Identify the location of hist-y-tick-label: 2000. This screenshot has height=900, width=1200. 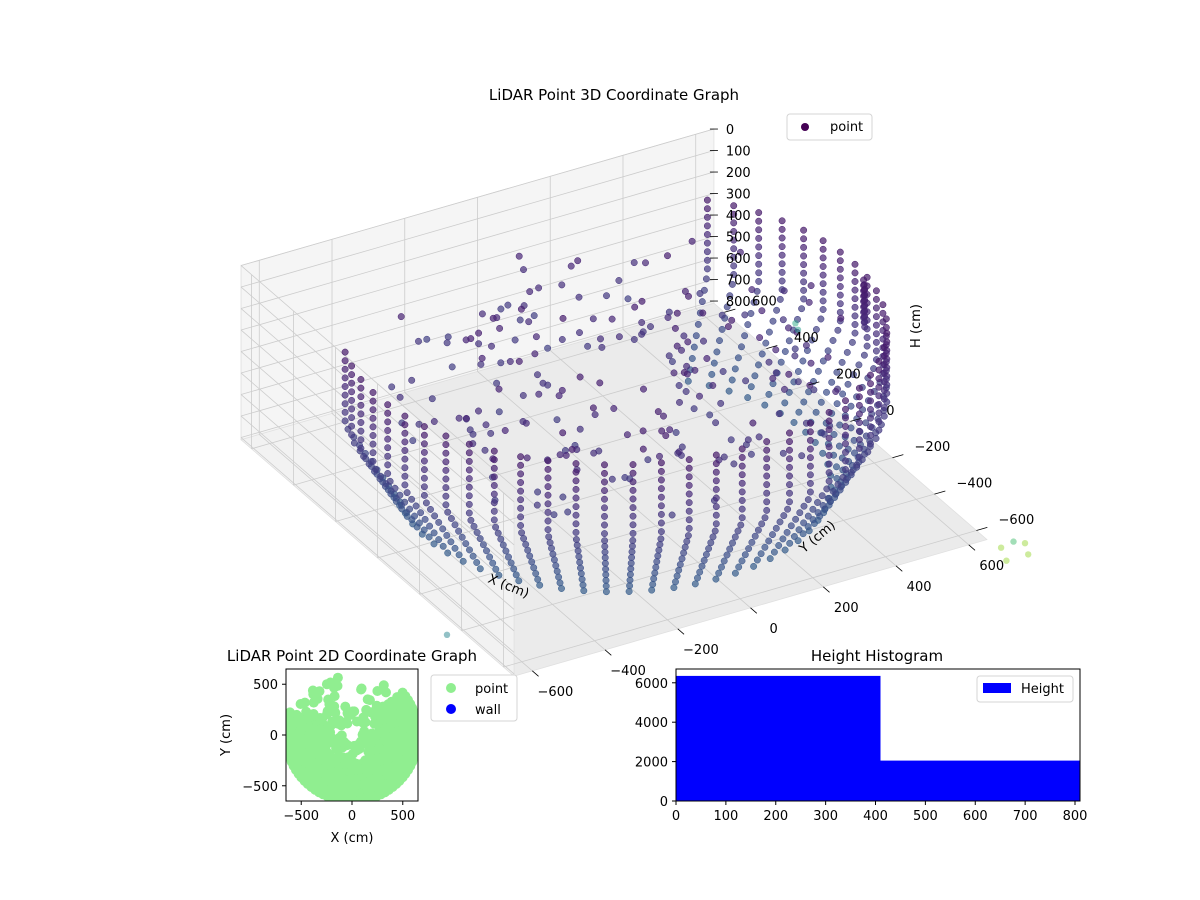
(651, 763).